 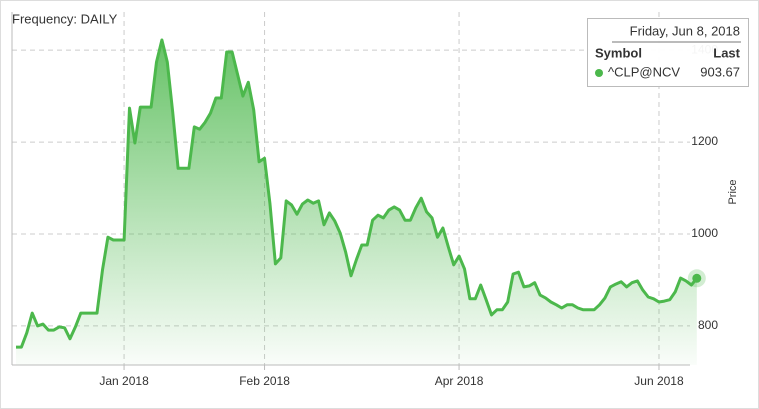 What do you see at coordinates (697, 278) in the screenshot?
I see `hover-point` at bounding box center [697, 278].